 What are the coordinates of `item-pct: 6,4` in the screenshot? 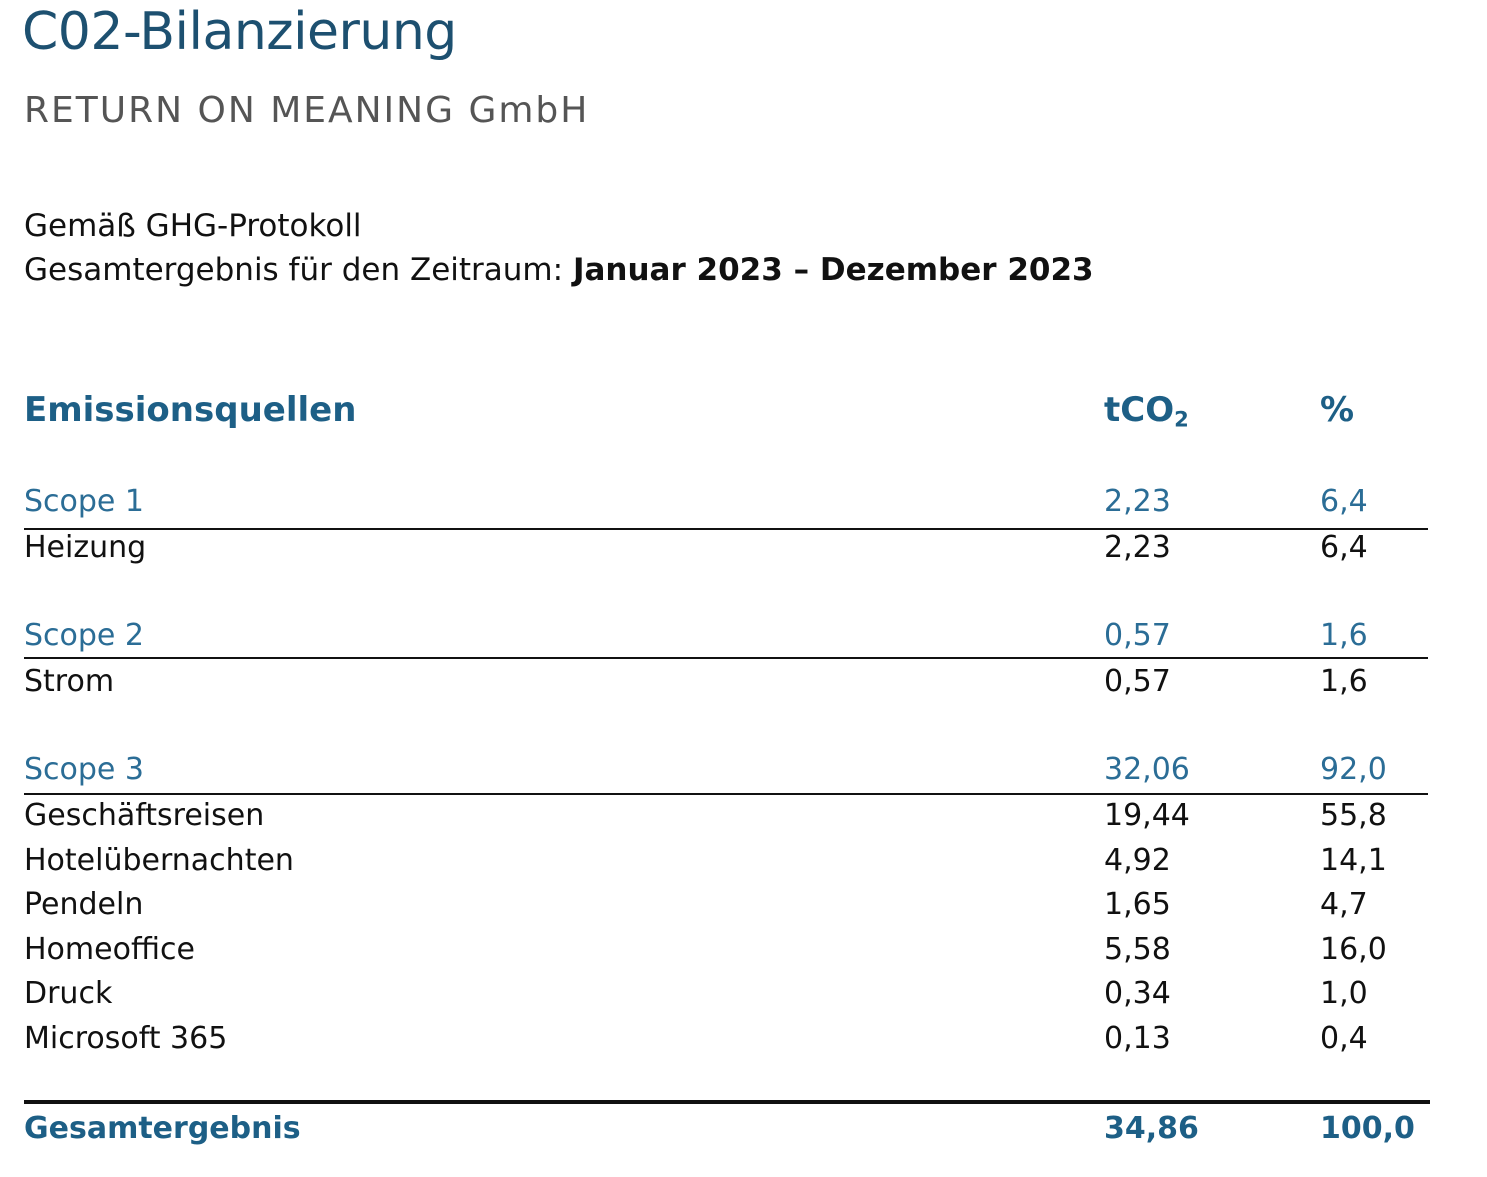 It's located at (1344, 547).